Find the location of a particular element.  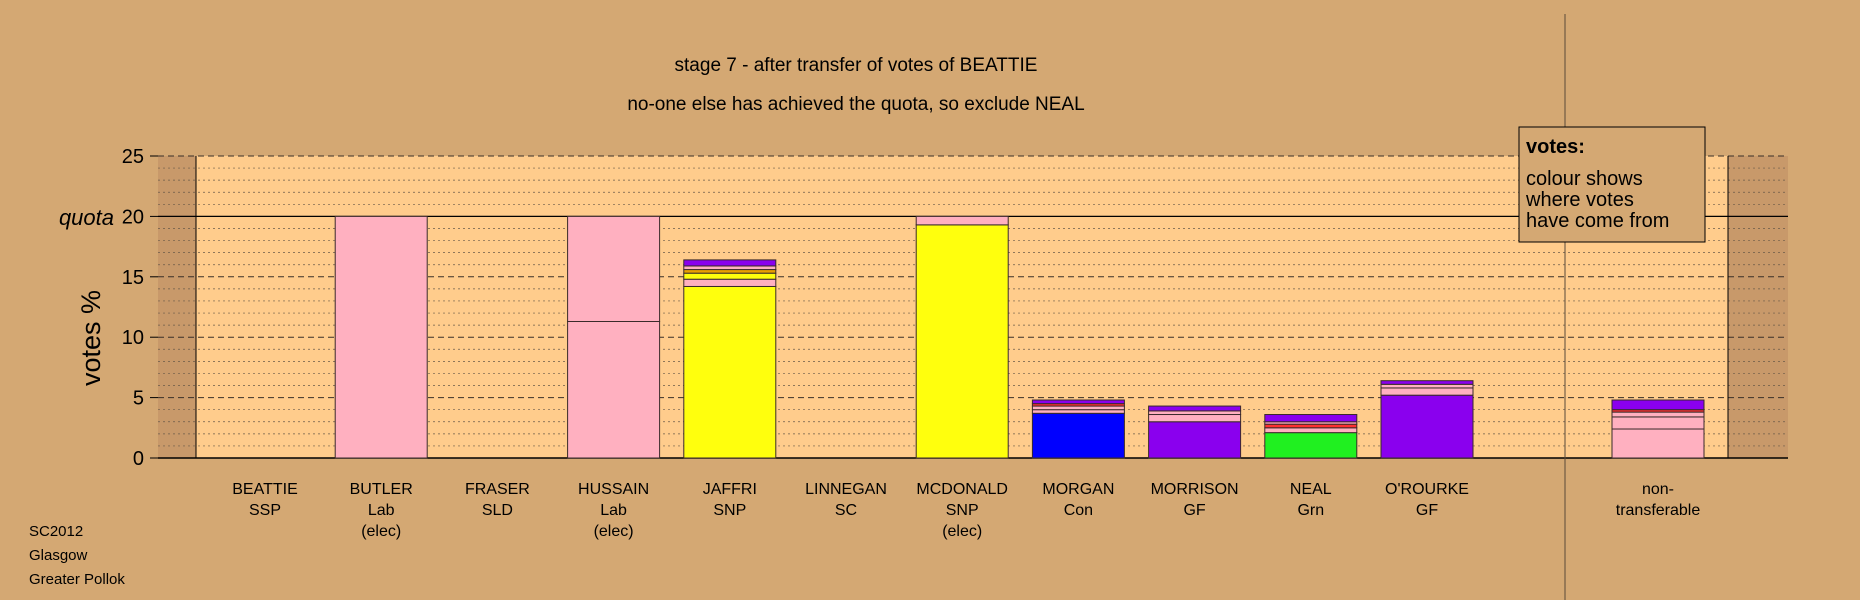

x-tick-label: SLD is located at coordinates (497, 510).